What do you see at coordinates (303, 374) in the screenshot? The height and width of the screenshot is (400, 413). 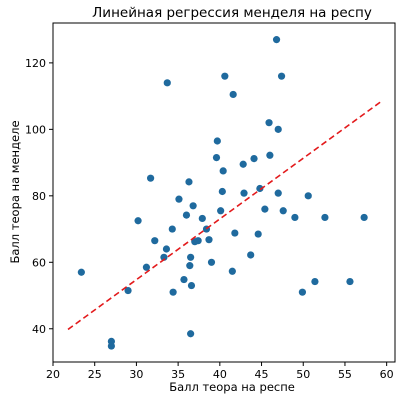 I see `x-tick-label: 50` at bounding box center [303, 374].